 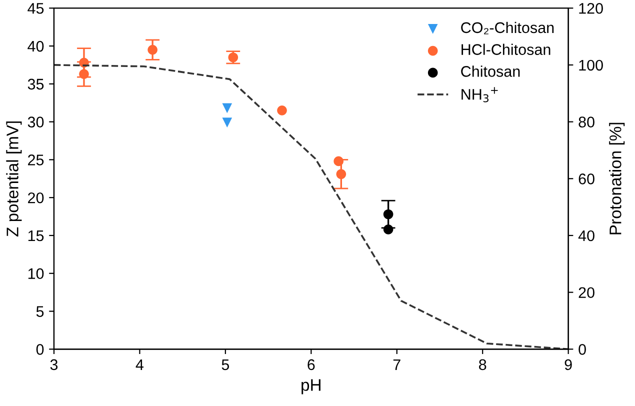 What do you see at coordinates (586, 179) in the screenshot?
I see `y2-tick-label: 60` at bounding box center [586, 179].